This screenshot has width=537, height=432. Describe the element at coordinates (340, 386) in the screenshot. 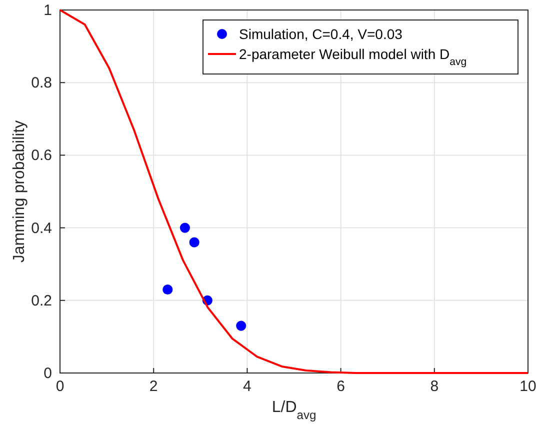

I see `x-tick-label: 6` at that location.